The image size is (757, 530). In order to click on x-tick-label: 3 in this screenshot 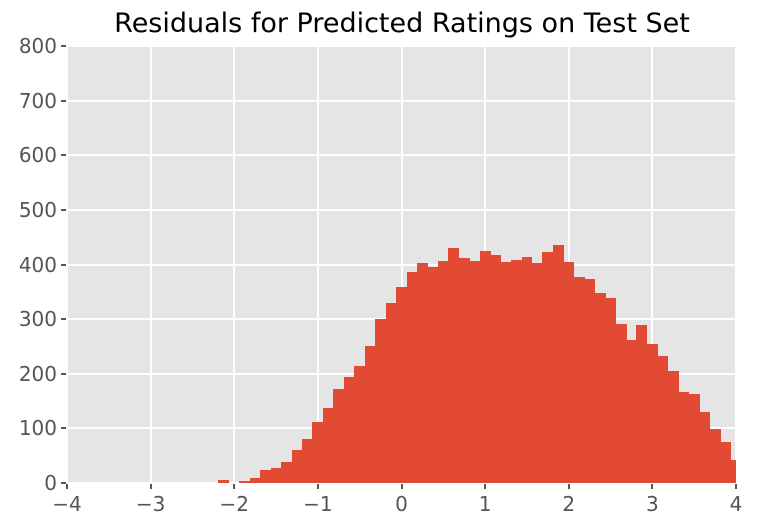, I will do `click(652, 504)`.